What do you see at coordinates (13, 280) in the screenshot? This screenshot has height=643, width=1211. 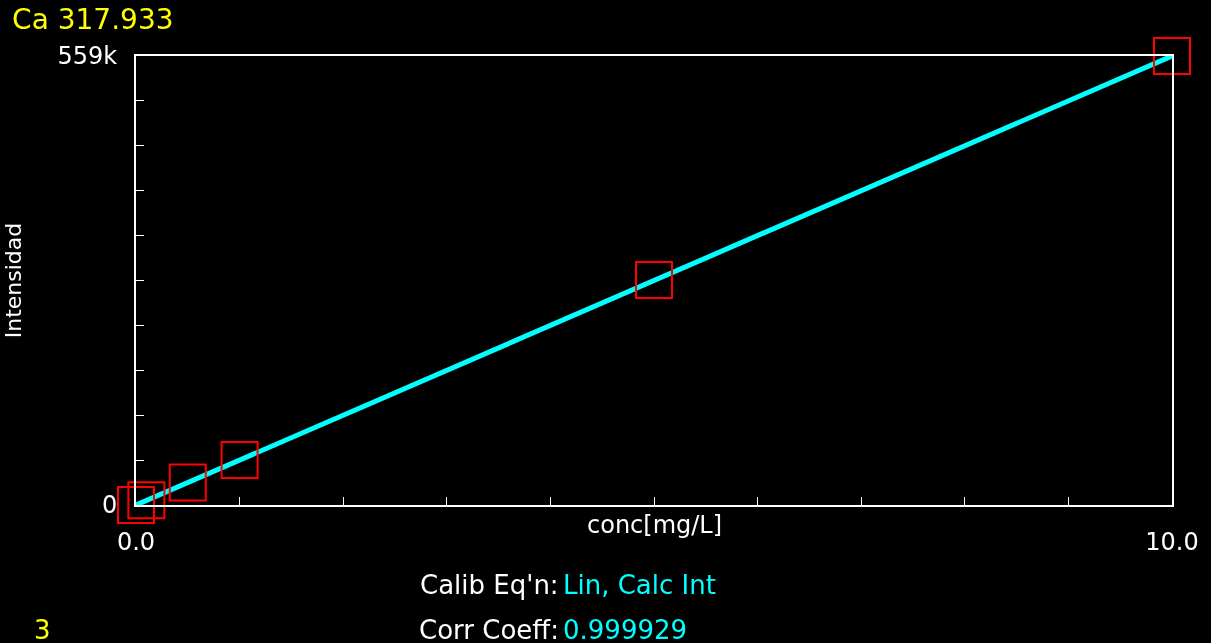 I see `y-axis-title: Intensidad` at bounding box center [13, 280].